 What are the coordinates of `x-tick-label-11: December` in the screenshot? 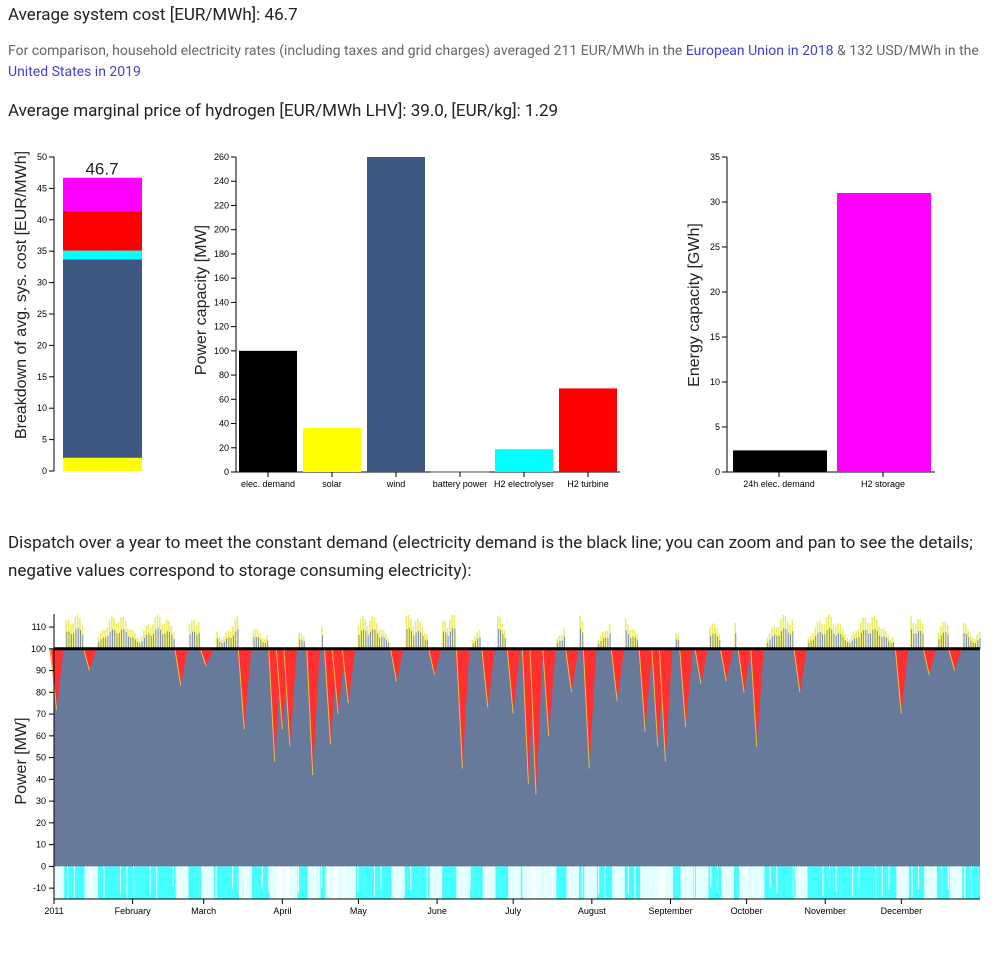 It's located at (902, 911).